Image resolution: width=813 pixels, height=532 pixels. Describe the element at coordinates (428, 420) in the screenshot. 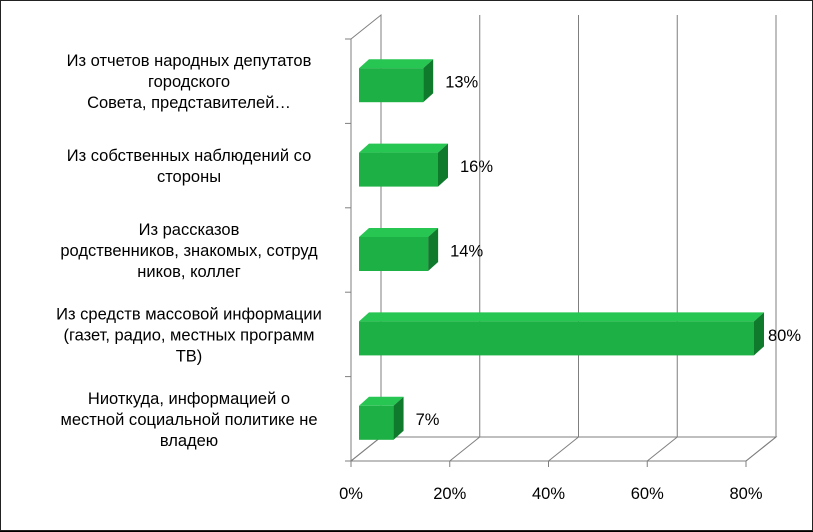

I see `data-label: 7%` at that location.